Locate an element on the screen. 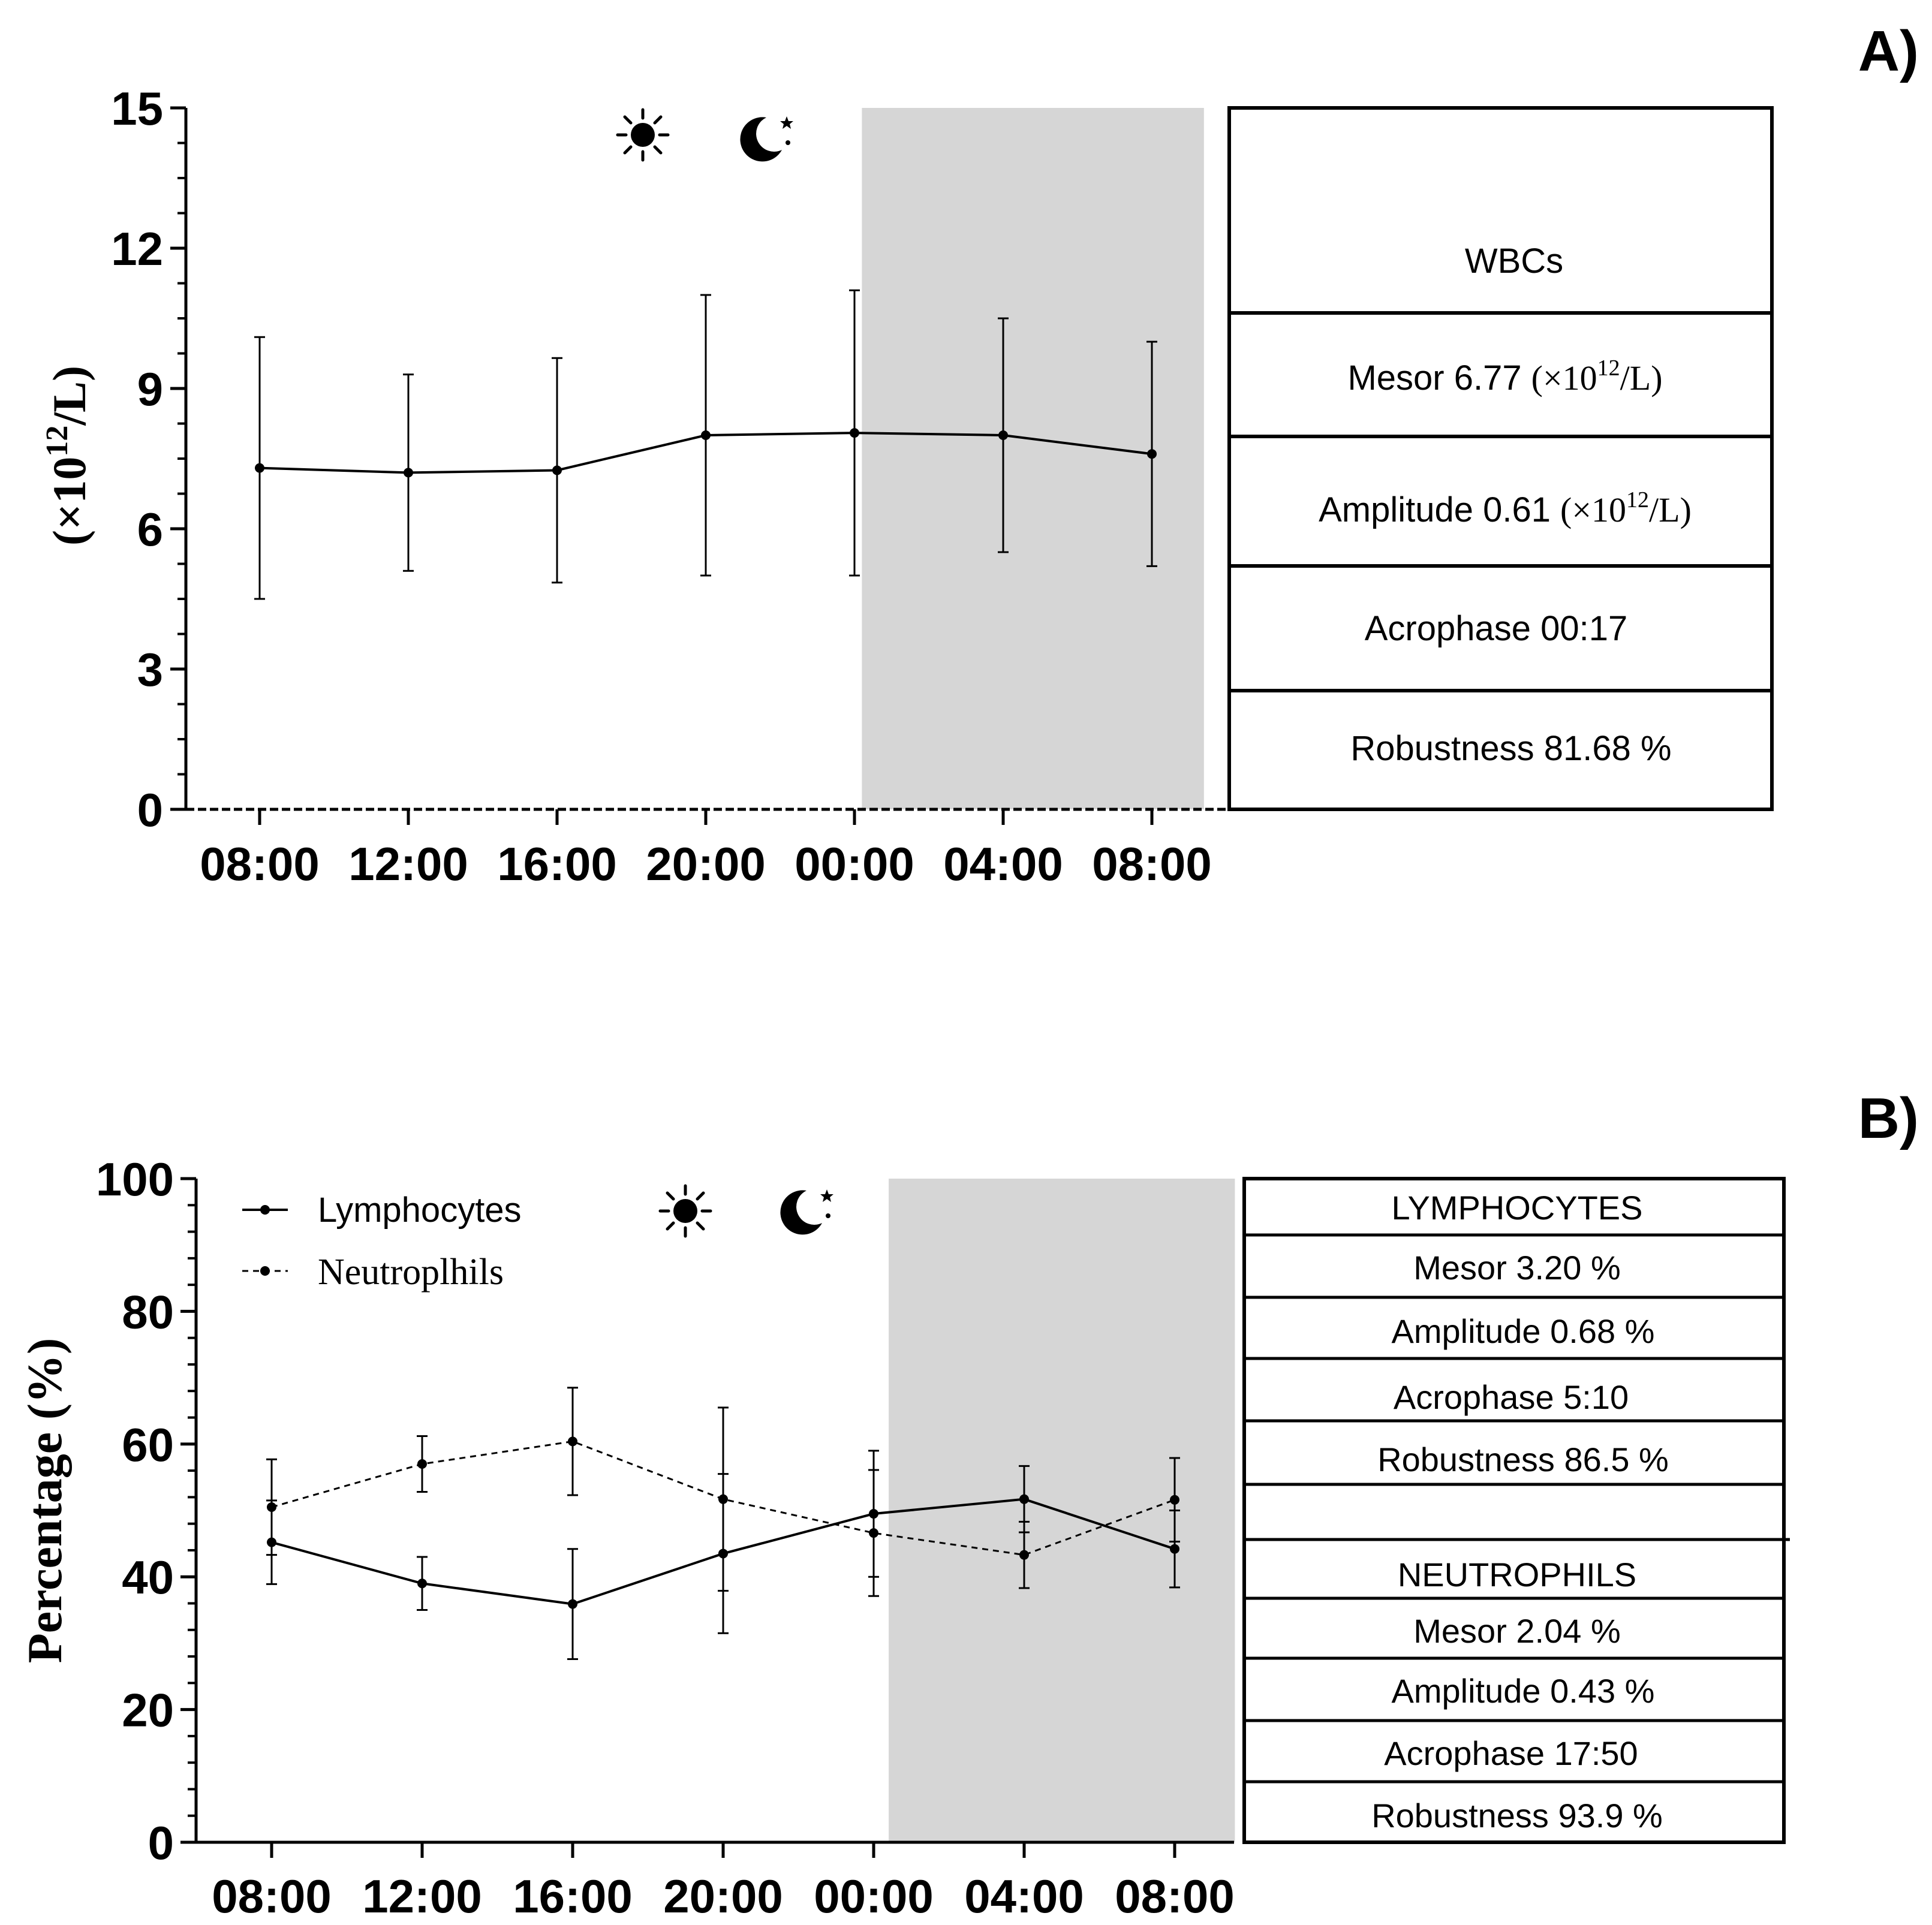  y-label-suffix: /L) is located at coordinates (69, 396).